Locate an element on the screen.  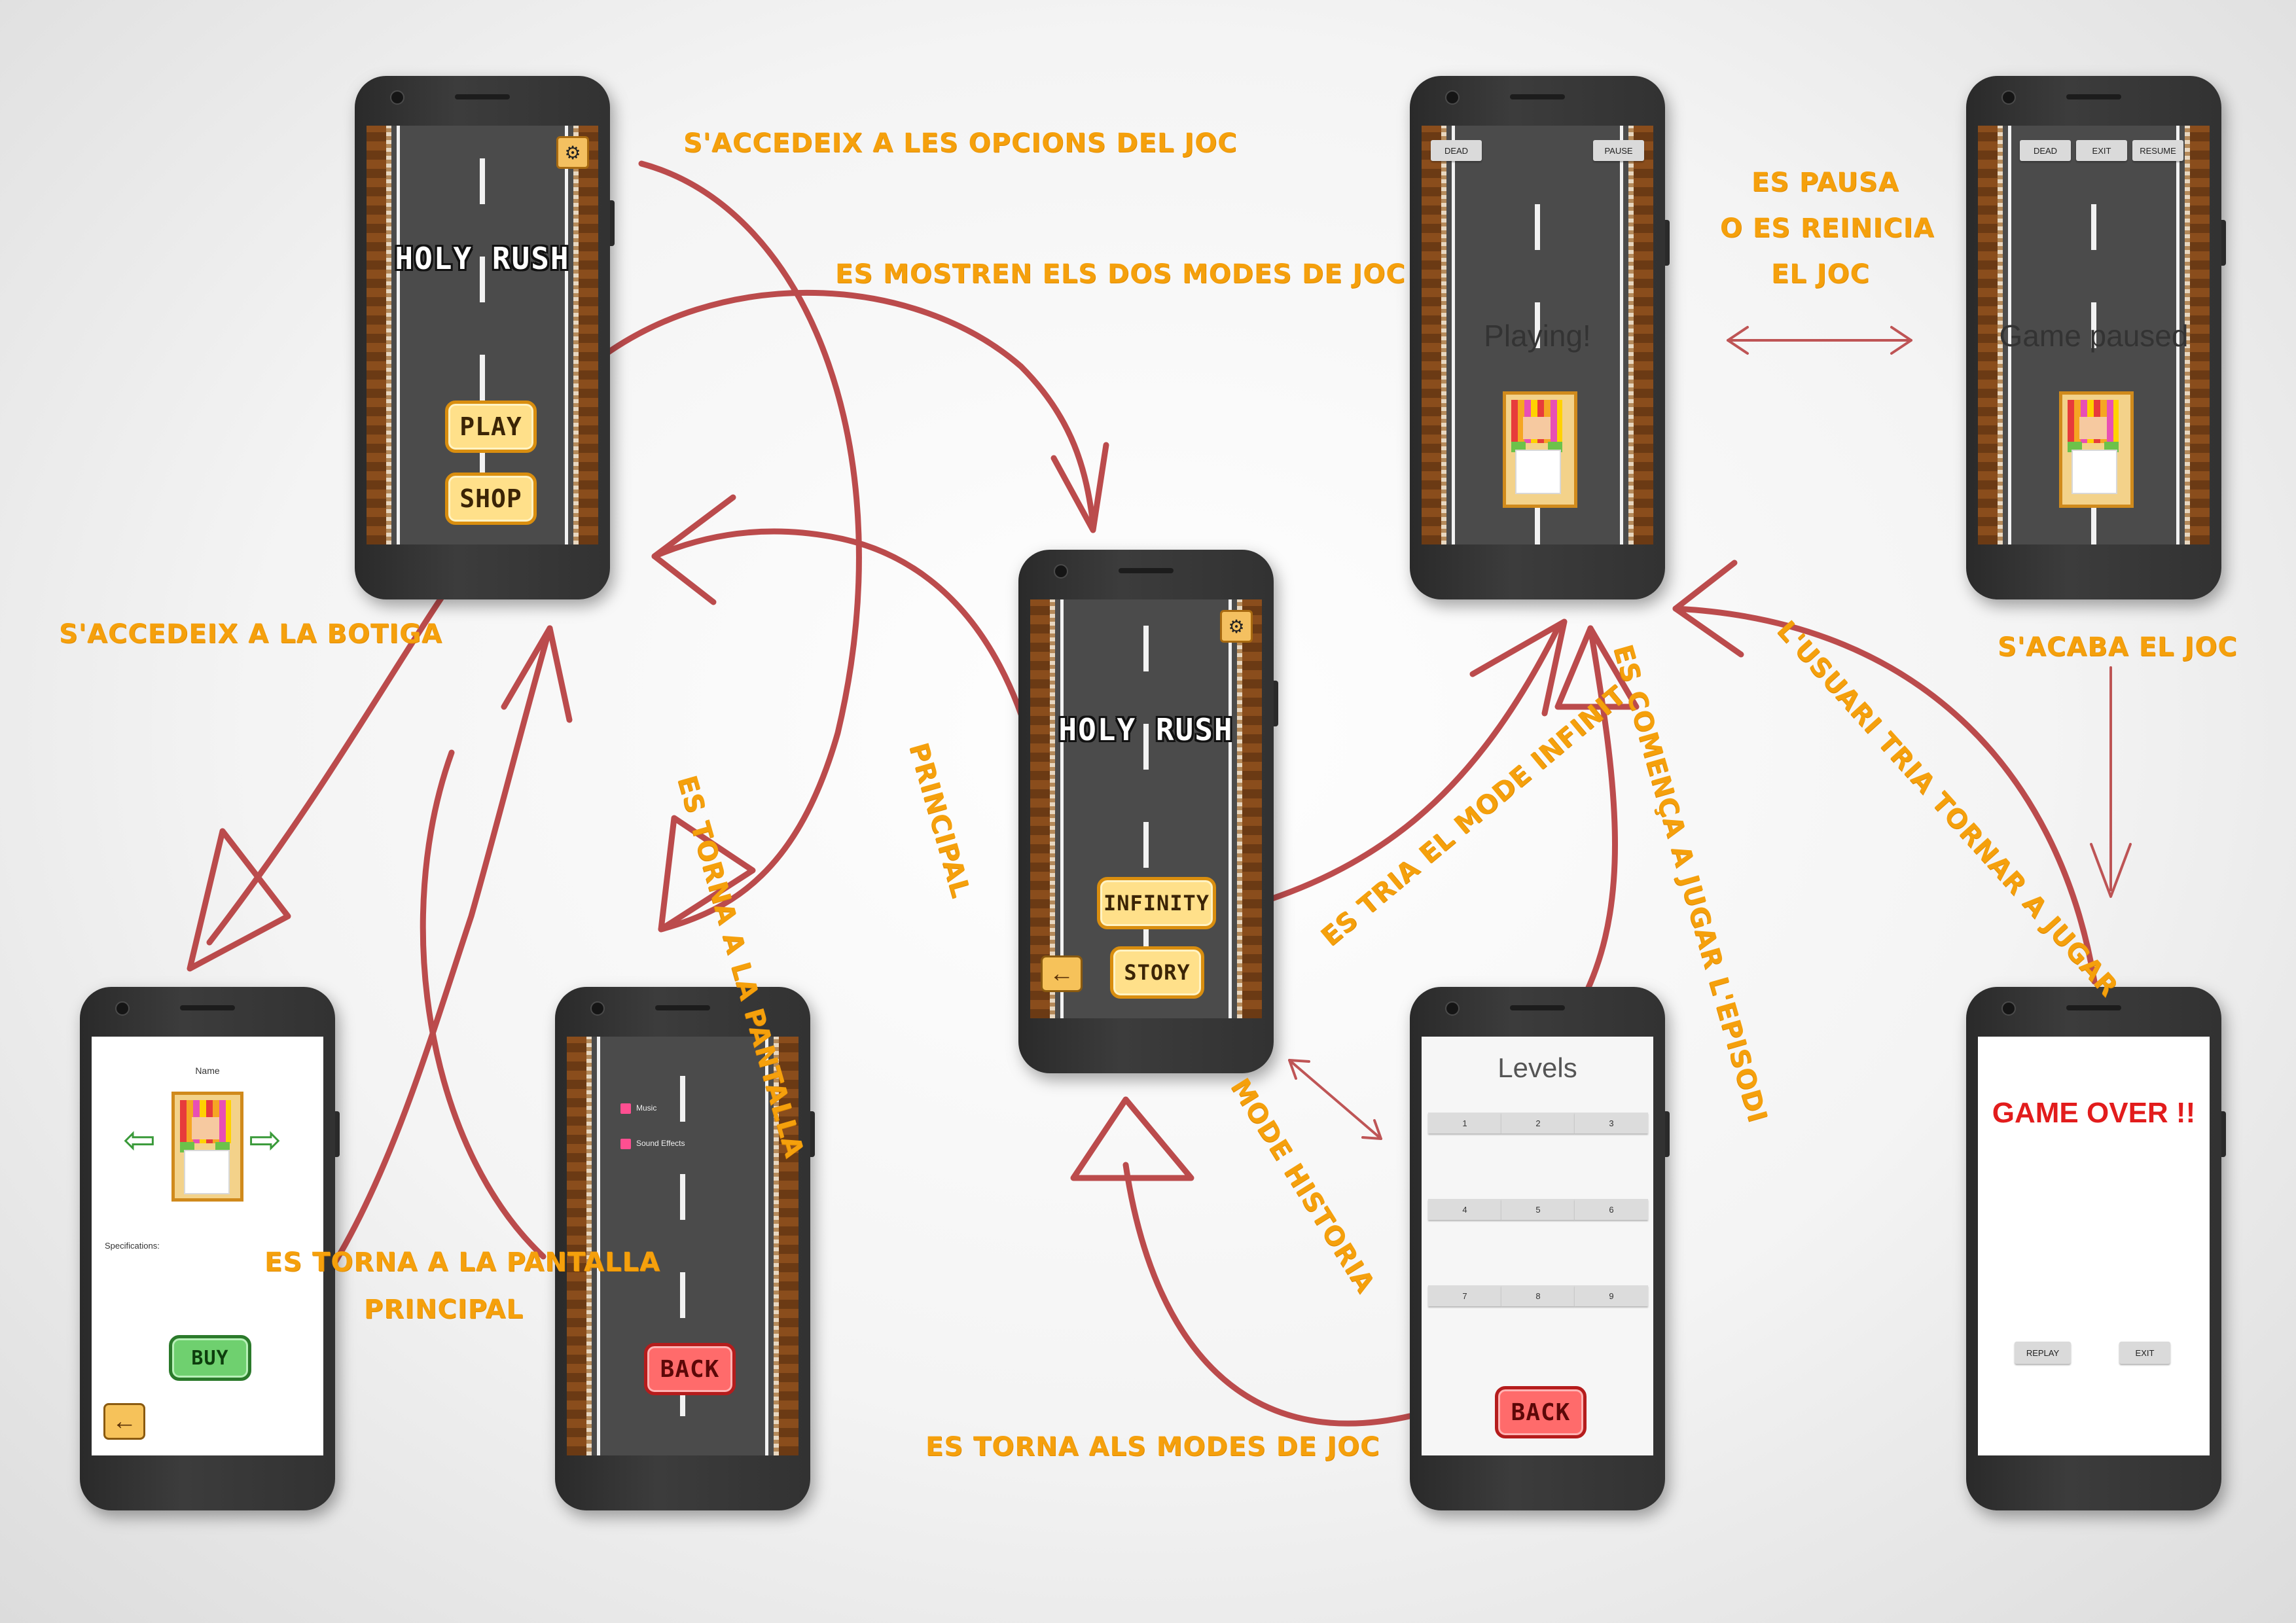
resume-button: RESUME is located at coordinates (2157, 150).